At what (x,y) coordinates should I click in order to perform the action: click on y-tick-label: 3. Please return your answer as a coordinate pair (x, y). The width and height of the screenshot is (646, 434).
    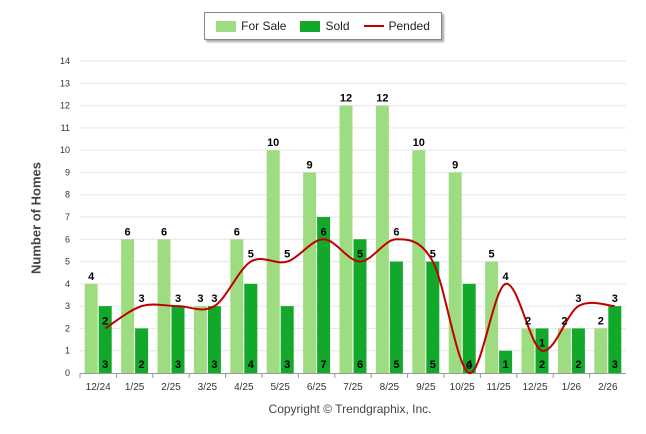
    Looking at the image, I should click on (67, 306).